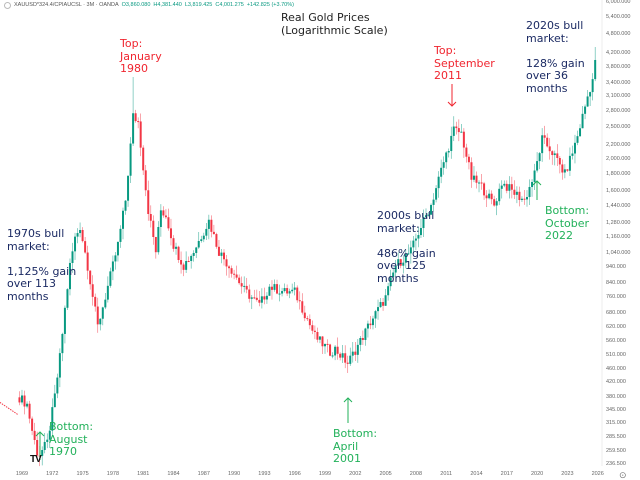  What do you see at coordinates (348, 400) in the screenshot?
I see `arrow-bottom-2001-head` at bounding box center [348, 400].